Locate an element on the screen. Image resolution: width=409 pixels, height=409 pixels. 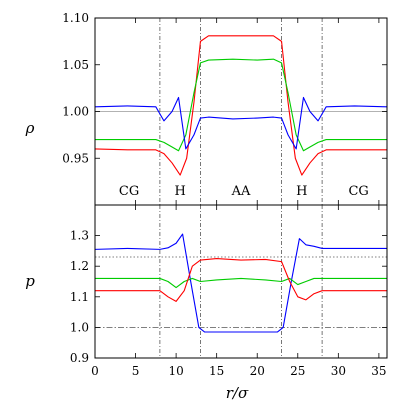
x-axis-label: r/σ is located at coordinates (237, 393).